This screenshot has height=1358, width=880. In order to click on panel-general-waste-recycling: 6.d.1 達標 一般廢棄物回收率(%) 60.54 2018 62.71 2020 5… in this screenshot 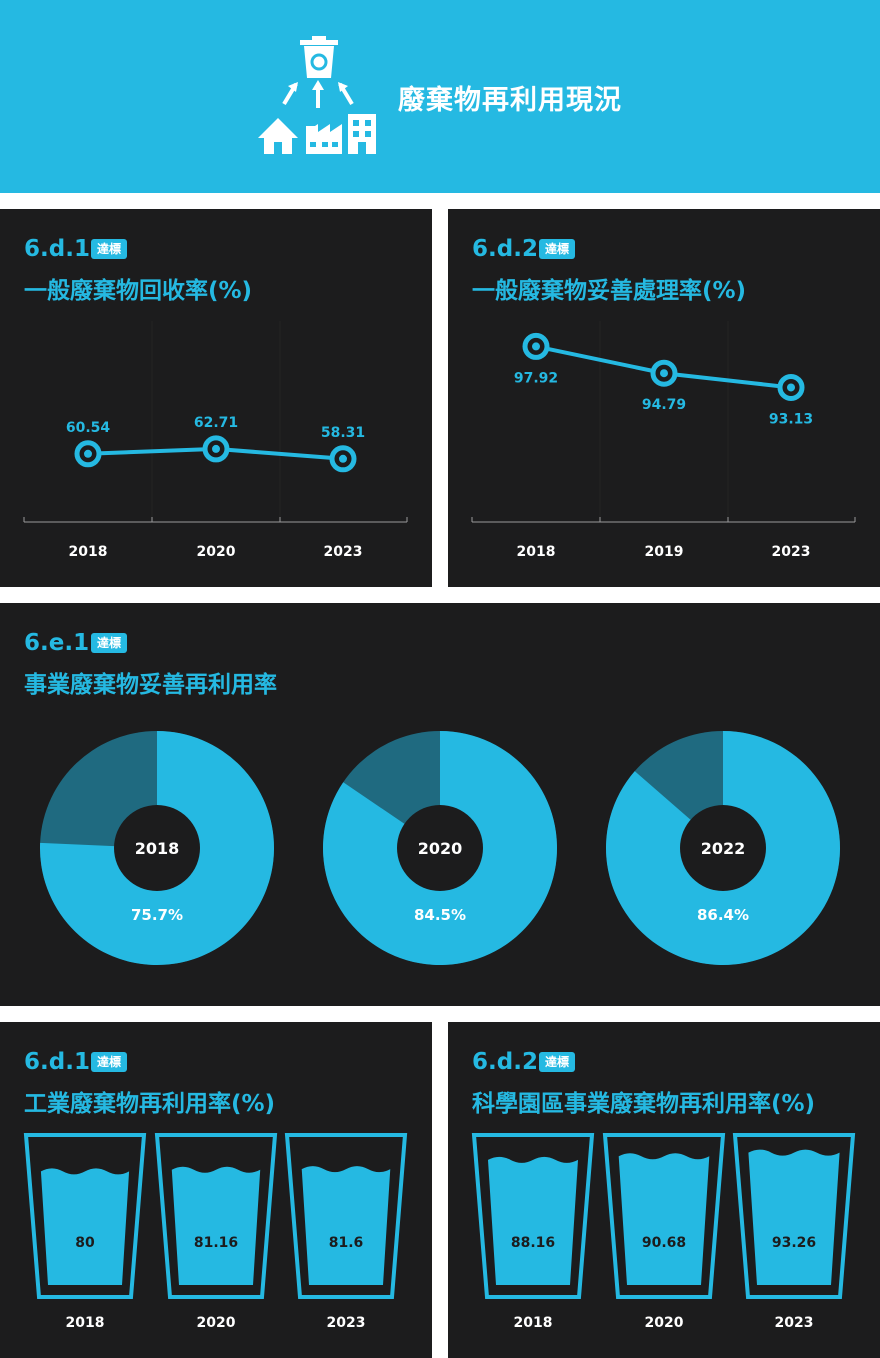, I will do `click(216, 398)`.